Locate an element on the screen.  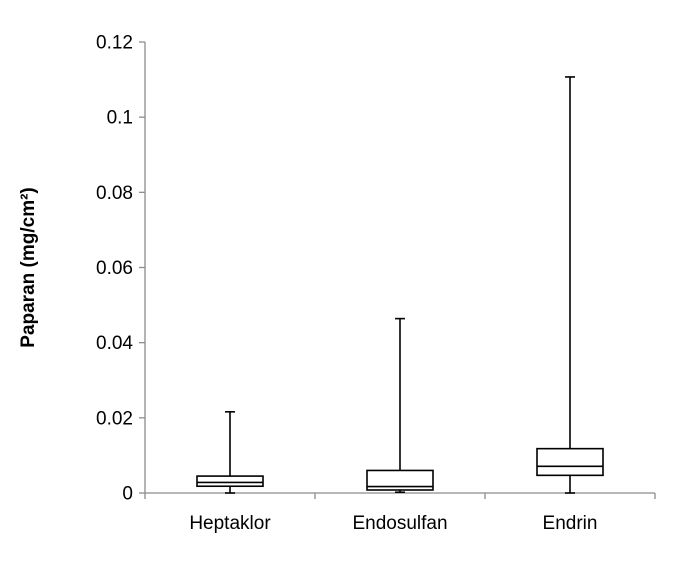
y-tick-label: 0.02 is located at coordinates (114, 418).